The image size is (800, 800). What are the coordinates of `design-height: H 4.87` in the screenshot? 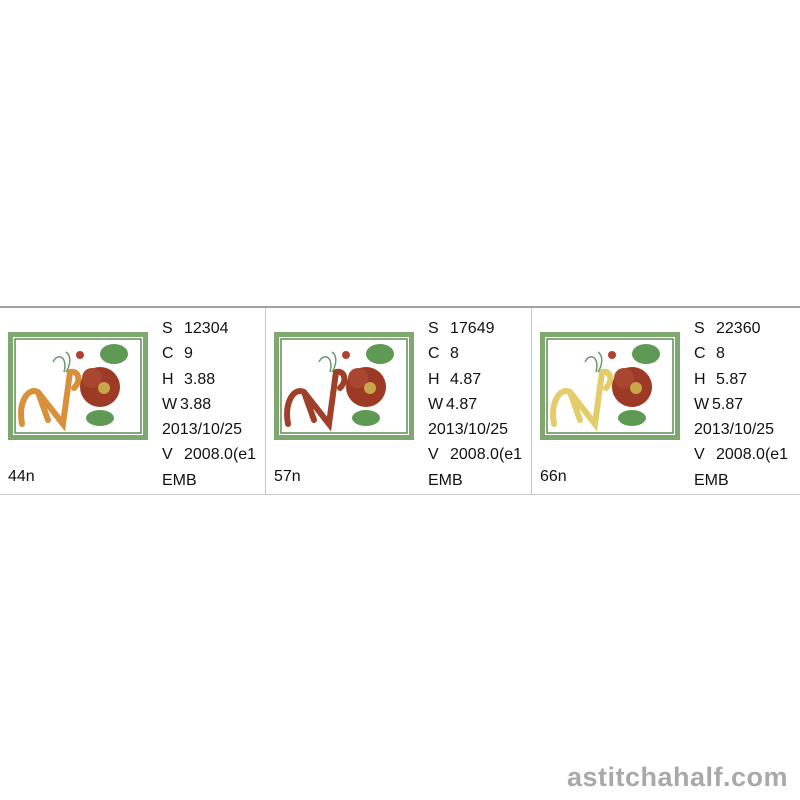 It's located at (455, 379).